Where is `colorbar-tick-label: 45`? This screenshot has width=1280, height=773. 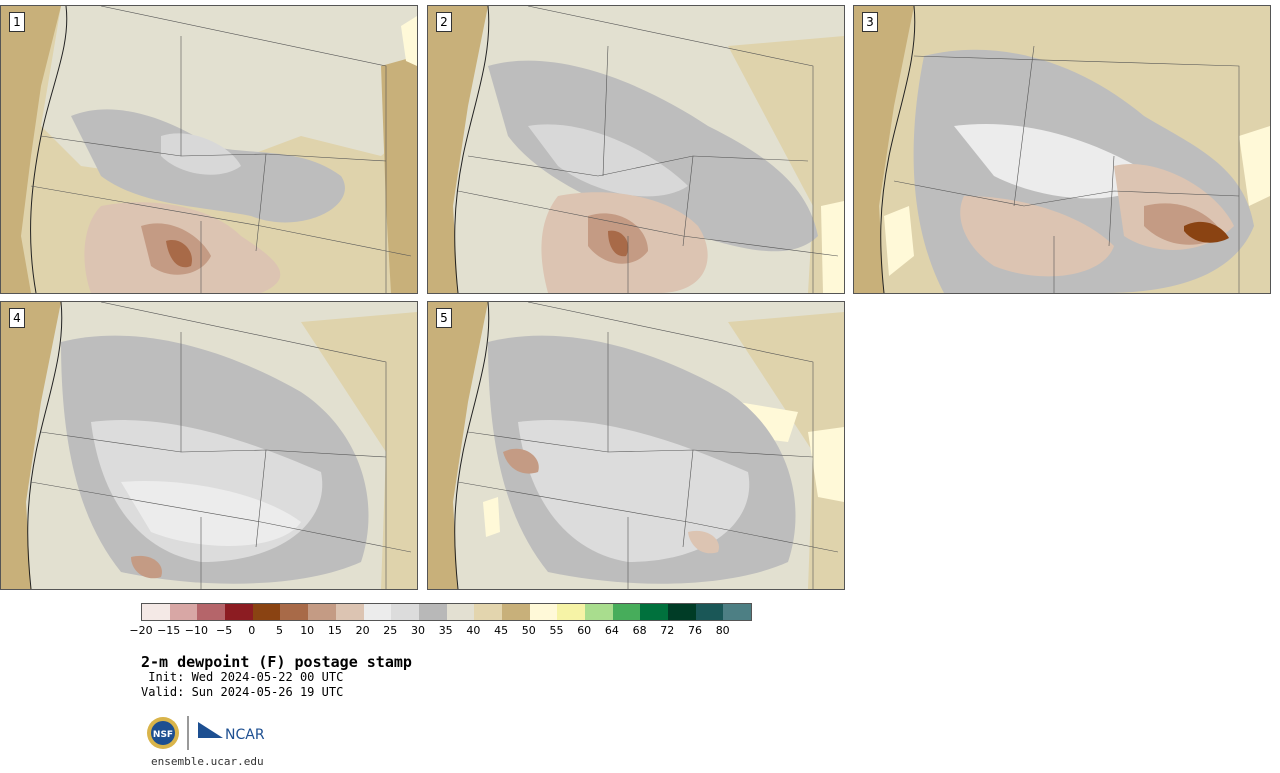 colorbar-tick-label: 45 is located at coordinates (501, 630).